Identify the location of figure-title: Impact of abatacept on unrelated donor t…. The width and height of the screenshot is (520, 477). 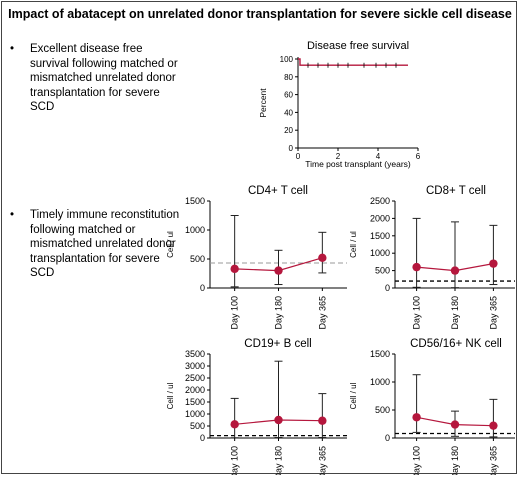
(260, 14).